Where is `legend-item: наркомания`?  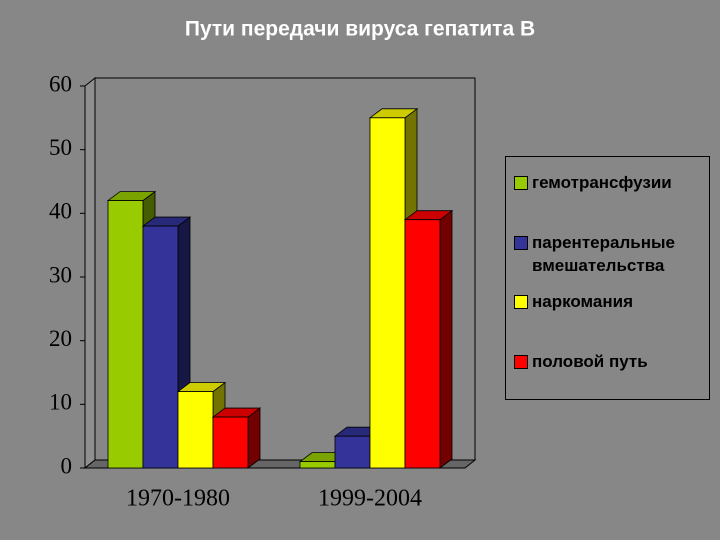
legend-item: наркомания is located at coordinates (609, 301).